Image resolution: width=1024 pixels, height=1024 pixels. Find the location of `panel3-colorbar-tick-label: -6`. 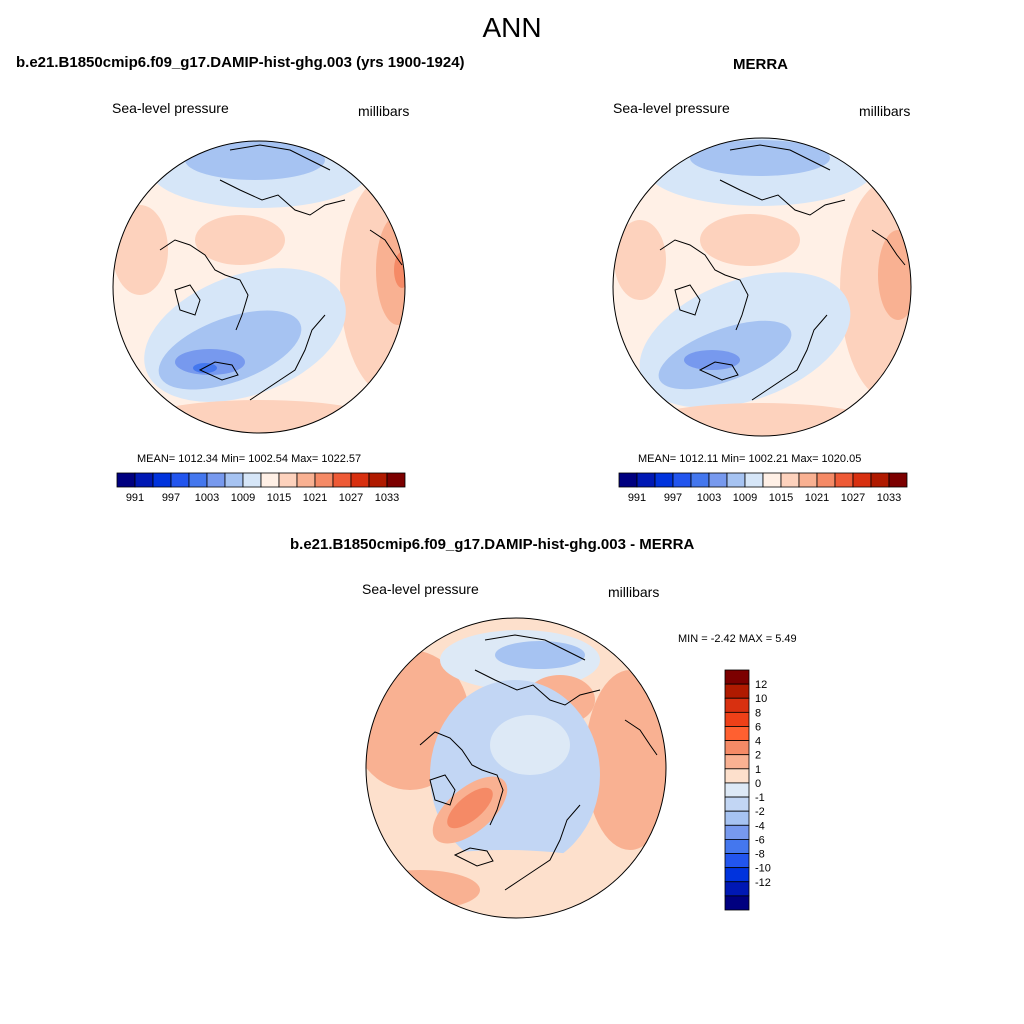

panel3-colorbar-tick-label: -6 is located at coordinates (760, 840).